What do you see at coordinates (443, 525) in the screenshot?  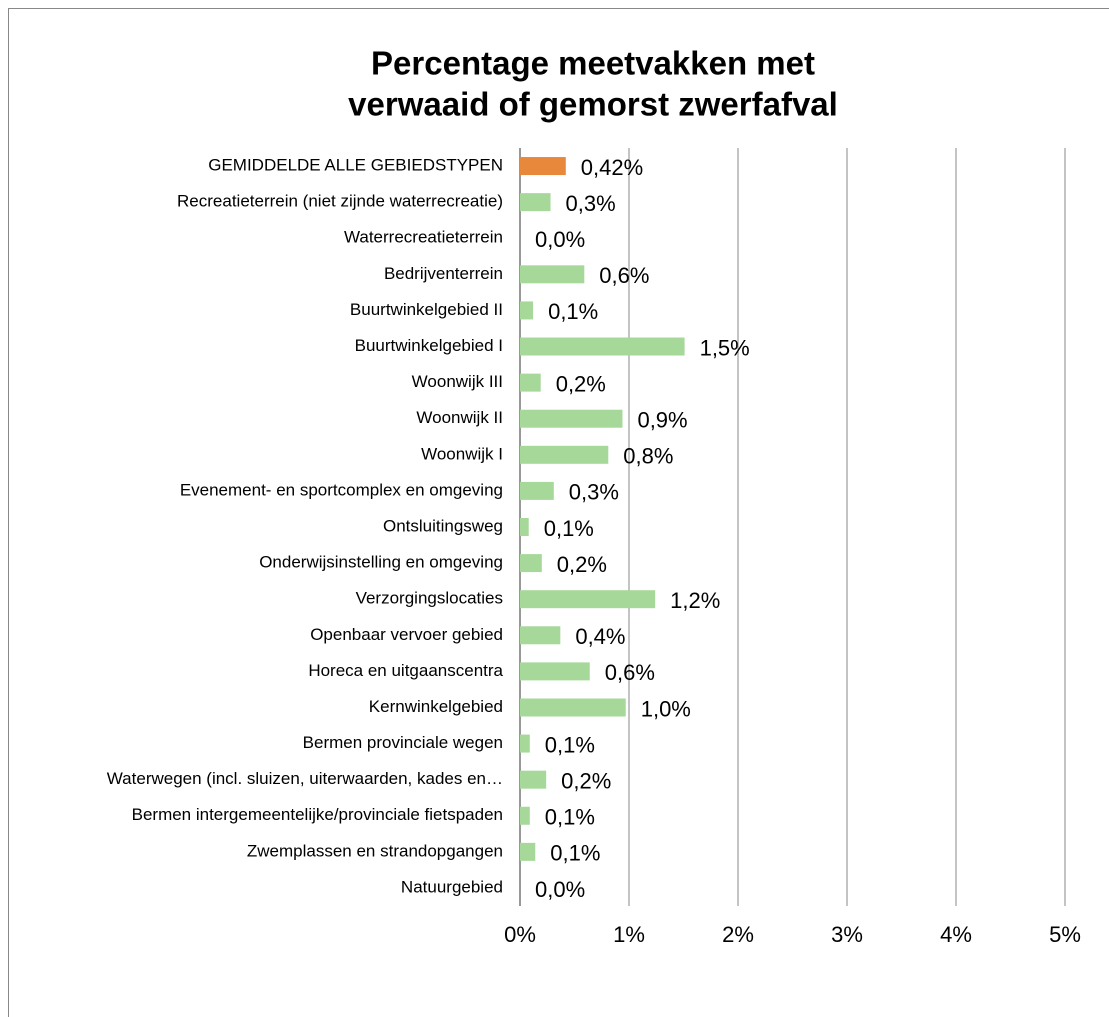 I see `y-tick-label: Ontsluitingsweg` at bounding box center [443, 525].